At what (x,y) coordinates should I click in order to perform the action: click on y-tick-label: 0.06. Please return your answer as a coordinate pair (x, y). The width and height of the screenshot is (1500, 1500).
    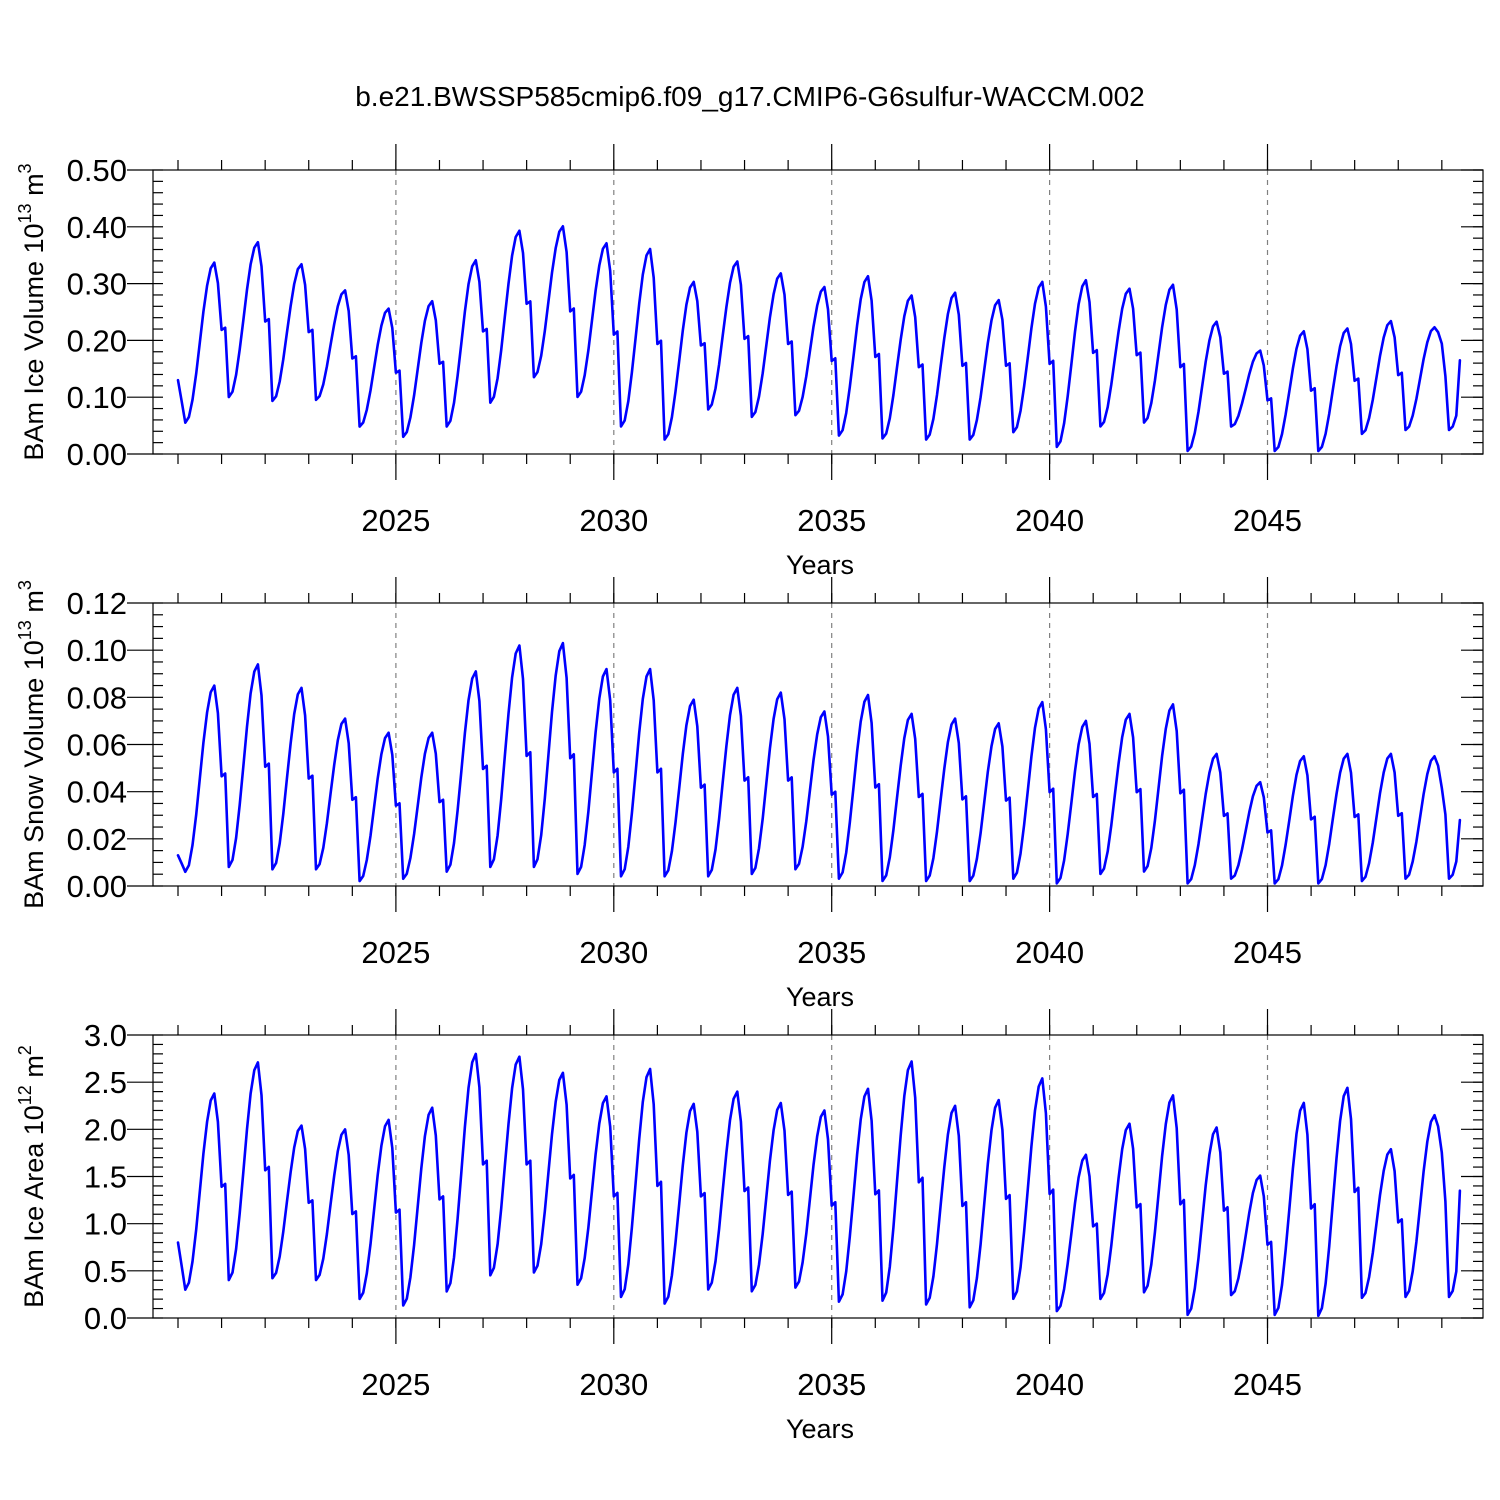
    Looking at the image, I should click on (97, 745).